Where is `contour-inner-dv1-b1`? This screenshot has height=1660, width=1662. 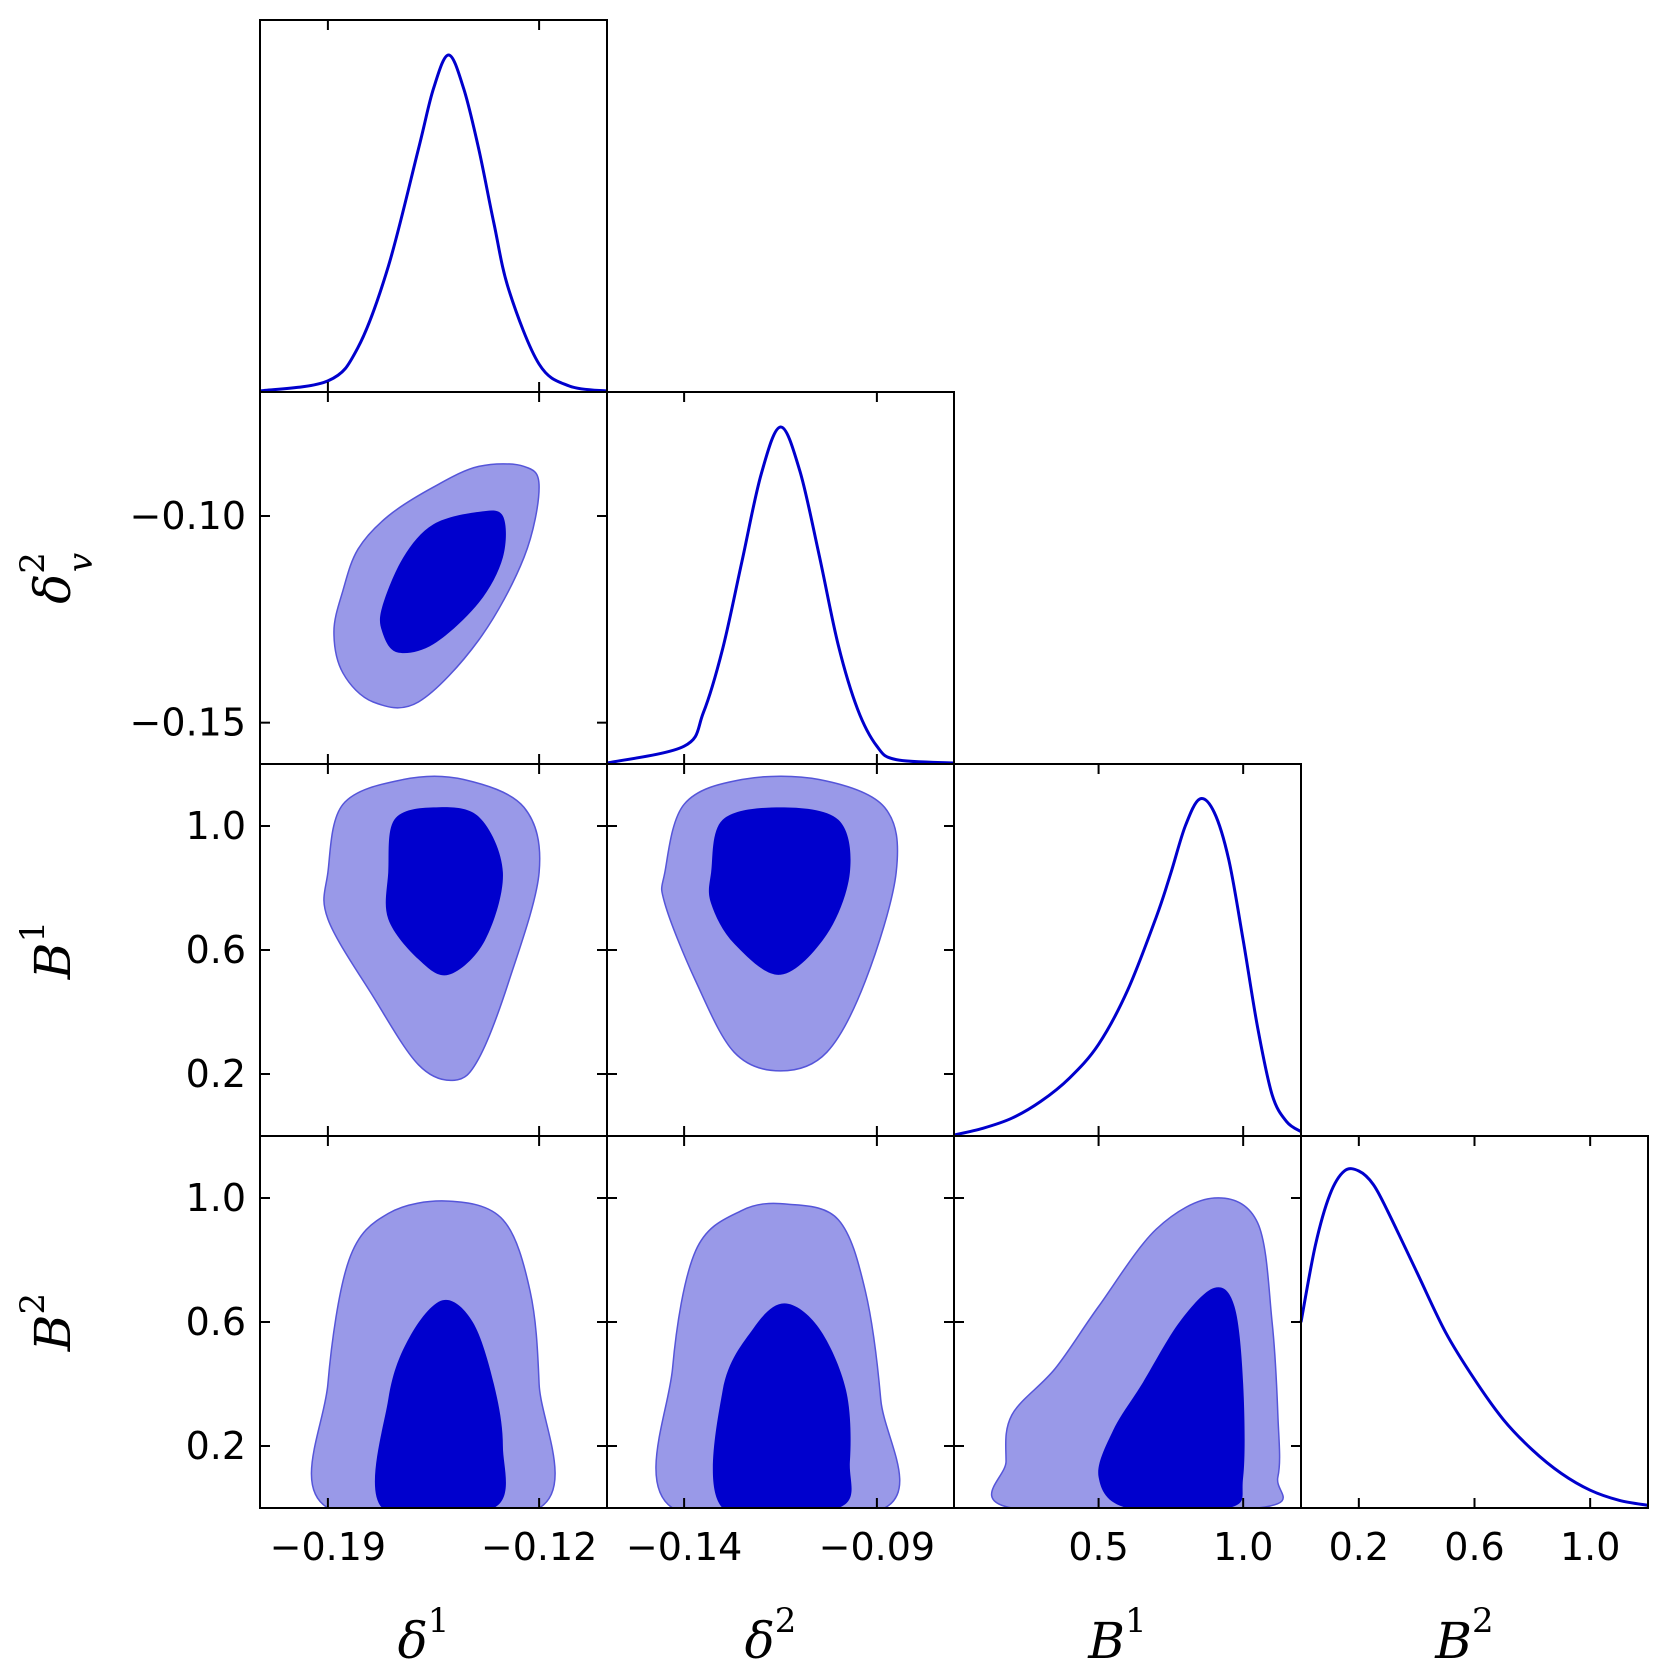 contour-inner-dv1-b1 is located at coordinates (444, 891).